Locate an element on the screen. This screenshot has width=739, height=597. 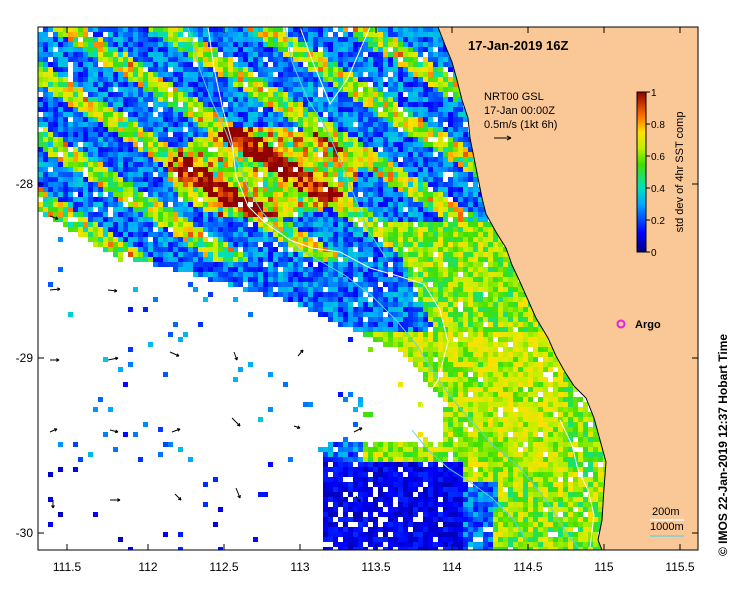
x-tick-label: 112.5 is located at coordinates (223, 567).